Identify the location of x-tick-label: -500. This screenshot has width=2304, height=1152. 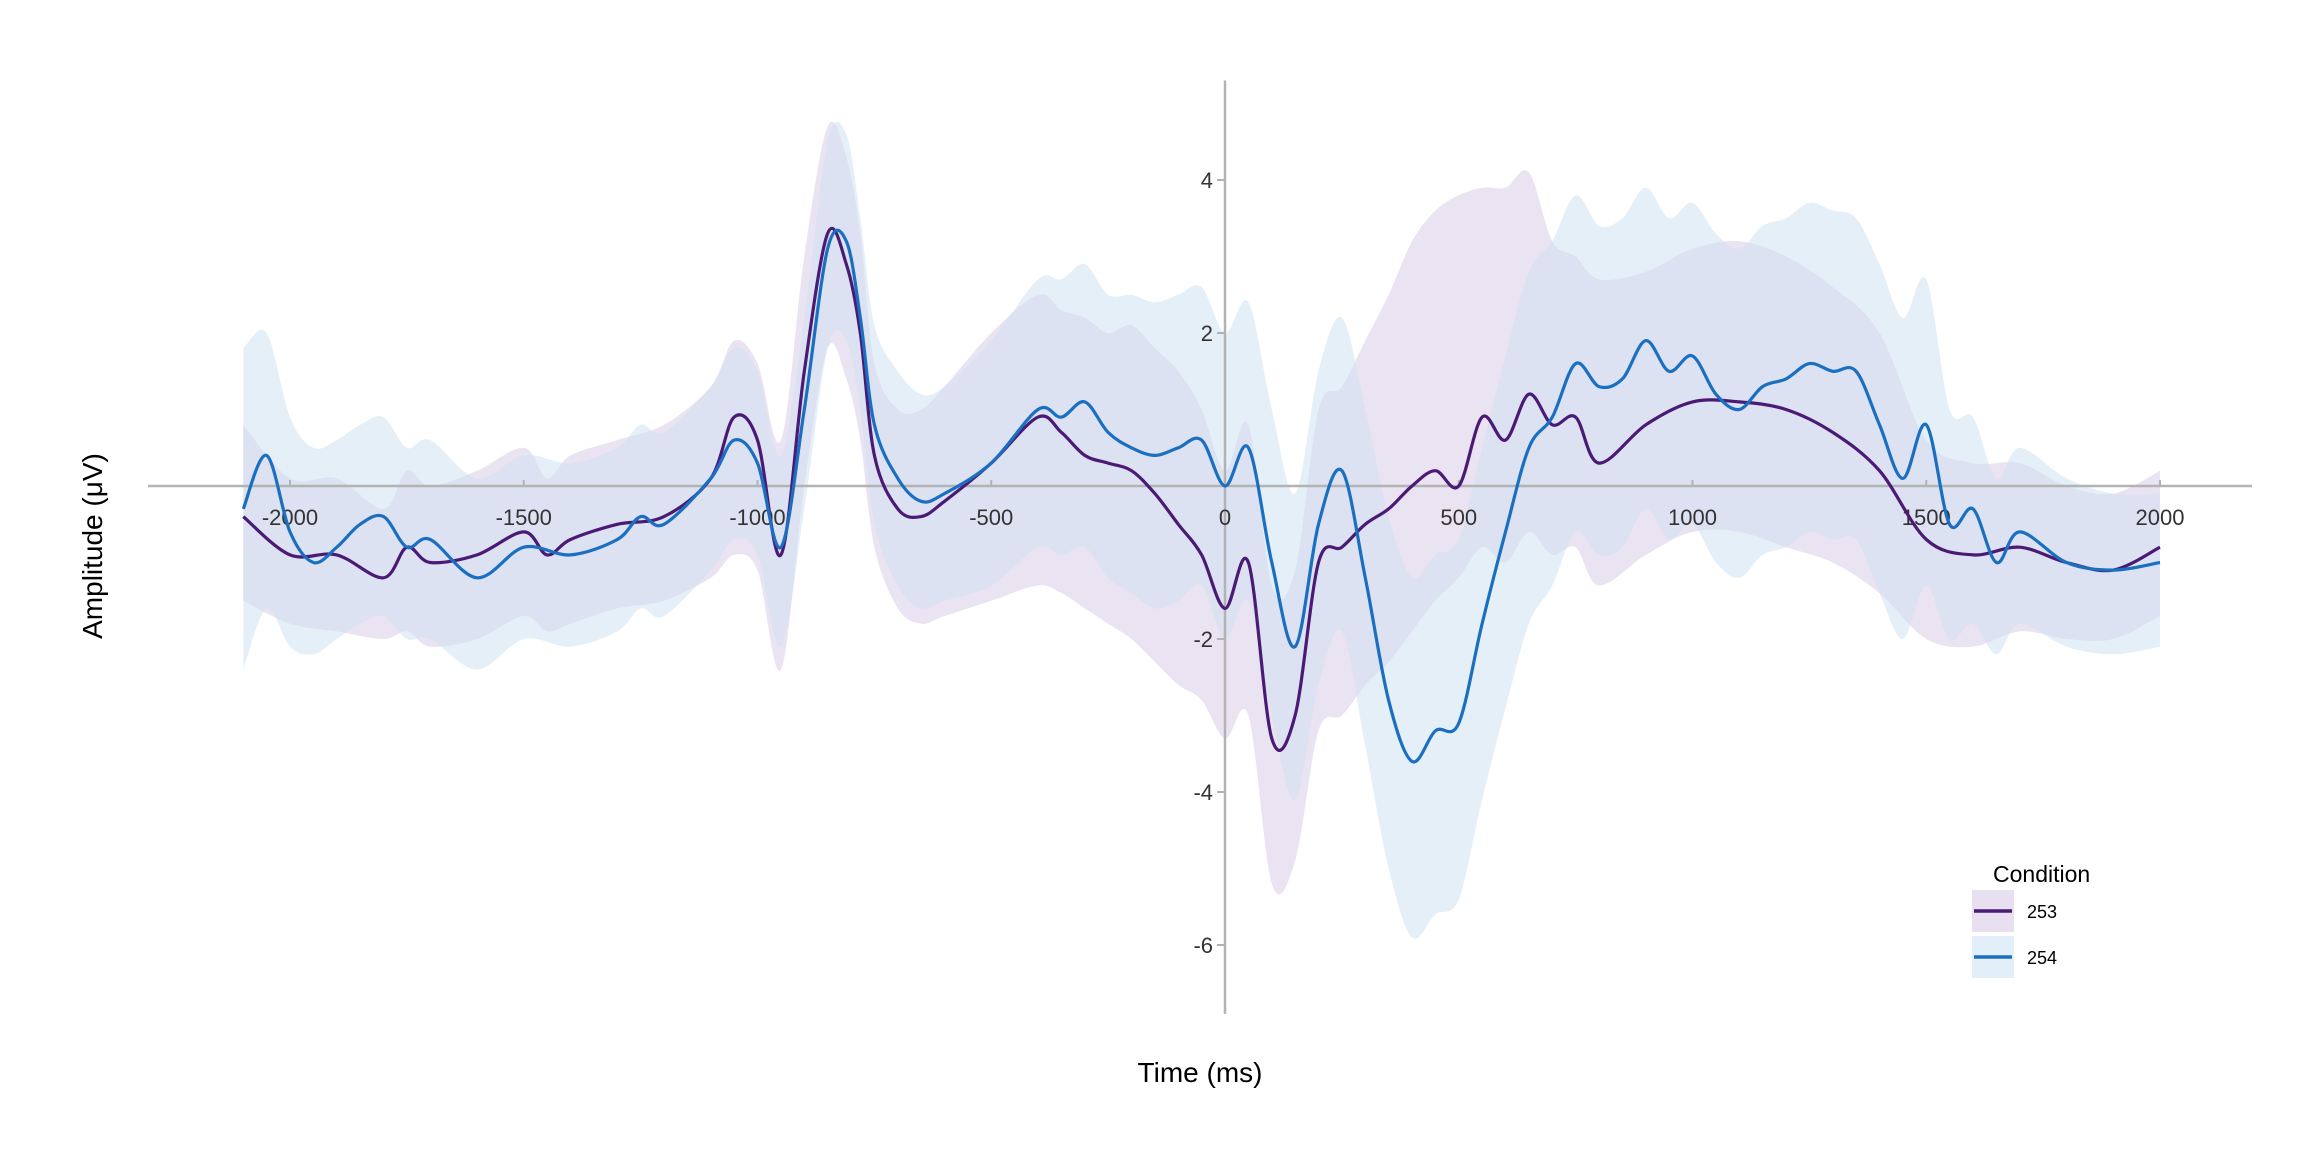
(991, 517).